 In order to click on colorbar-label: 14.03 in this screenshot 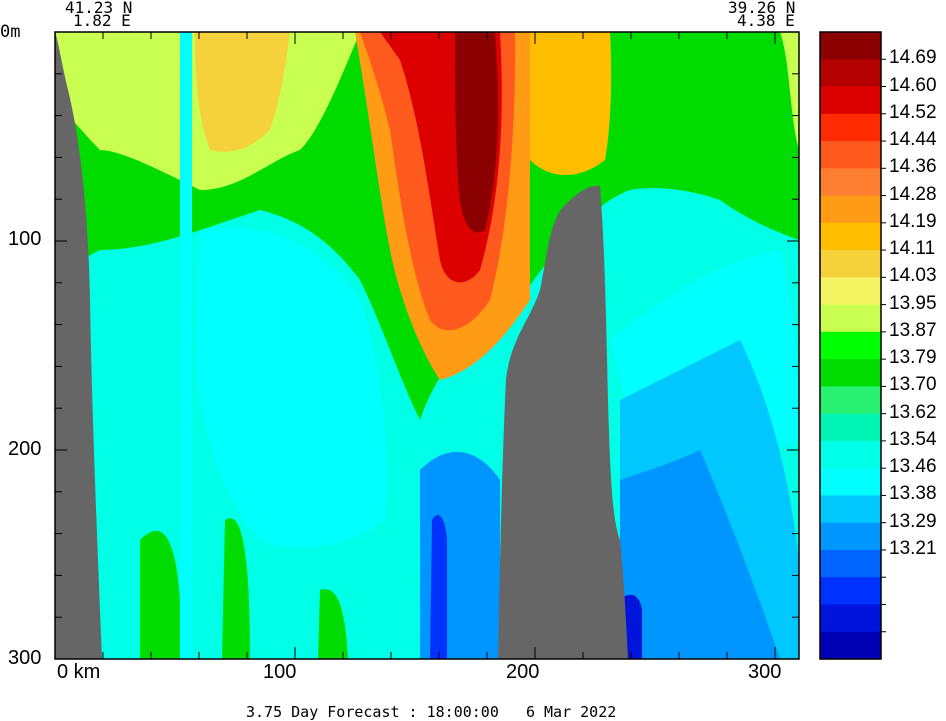, I will do `click(913, 276)`.